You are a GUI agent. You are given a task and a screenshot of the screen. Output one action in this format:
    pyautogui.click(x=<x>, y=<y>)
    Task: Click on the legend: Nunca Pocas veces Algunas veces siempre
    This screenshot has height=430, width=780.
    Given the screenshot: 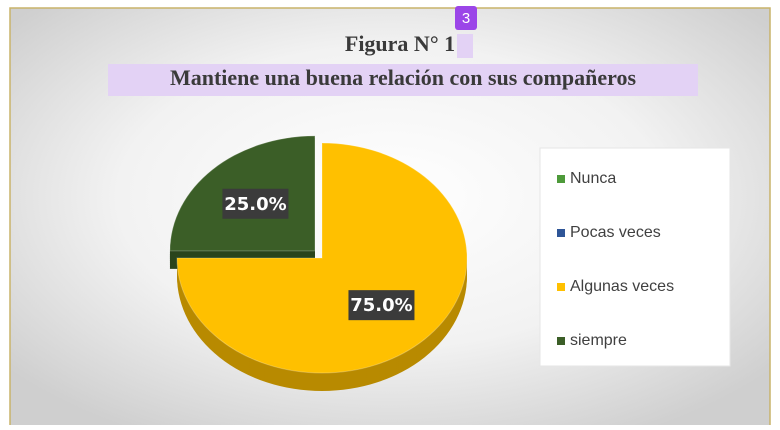 What is the action you would take?
    pyautogui.click(x=615, y=259)
    